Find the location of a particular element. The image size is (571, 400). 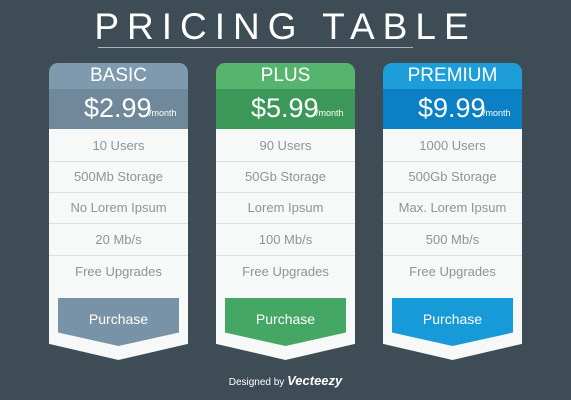

price-block: $5.99 /month is located at coordinates (285, 109).